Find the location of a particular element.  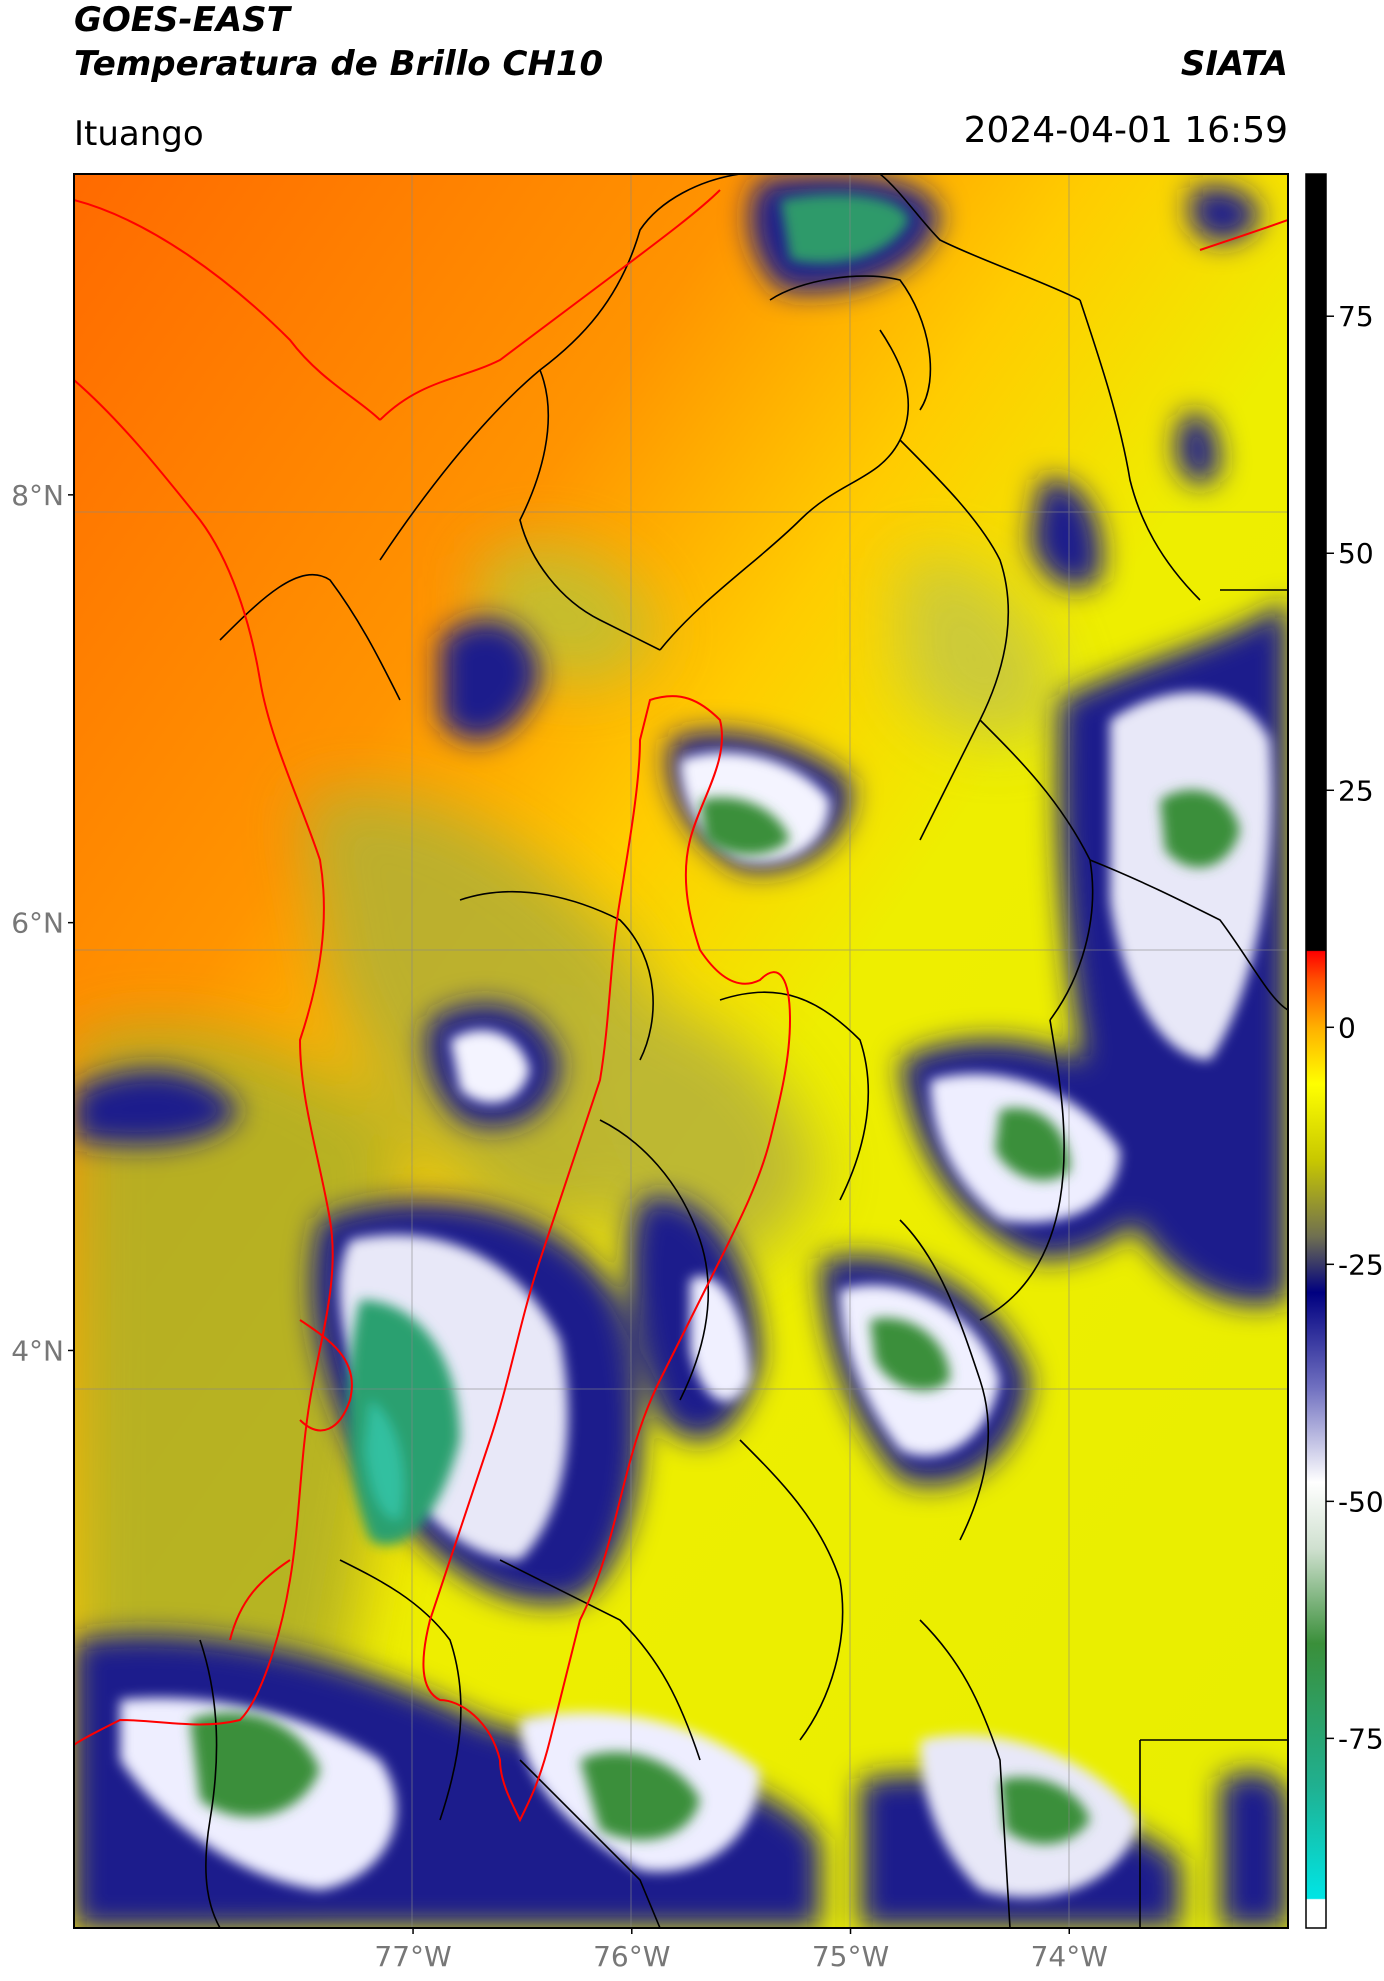

colorbar-tick-label: 50 is located at coordinates (1356, 553).